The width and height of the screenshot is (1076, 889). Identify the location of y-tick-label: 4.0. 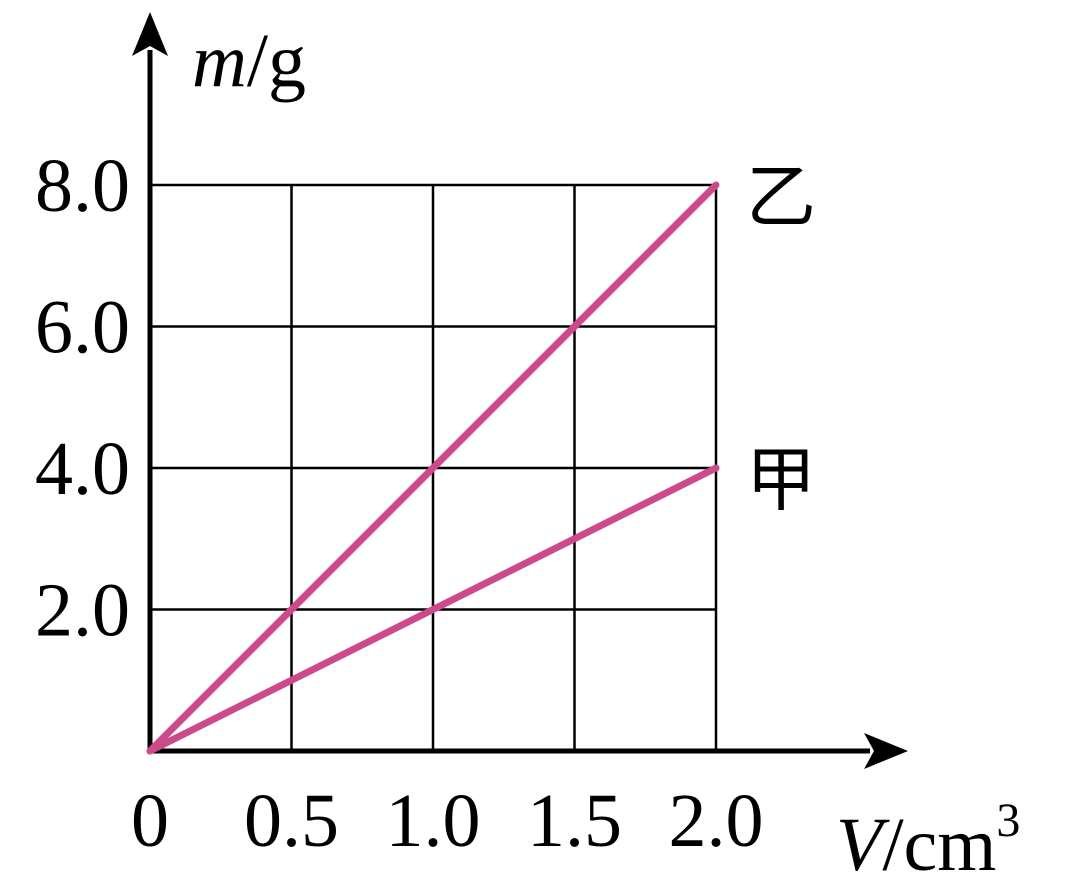
(82, 469).